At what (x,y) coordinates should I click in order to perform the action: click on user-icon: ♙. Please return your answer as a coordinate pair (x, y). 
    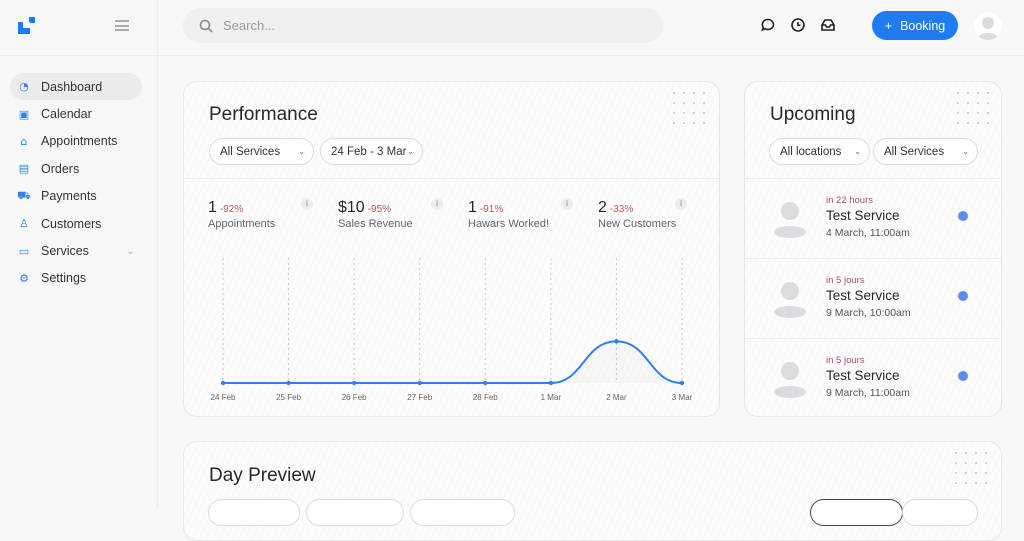
    Looking at the image, I should click on (24, 224).